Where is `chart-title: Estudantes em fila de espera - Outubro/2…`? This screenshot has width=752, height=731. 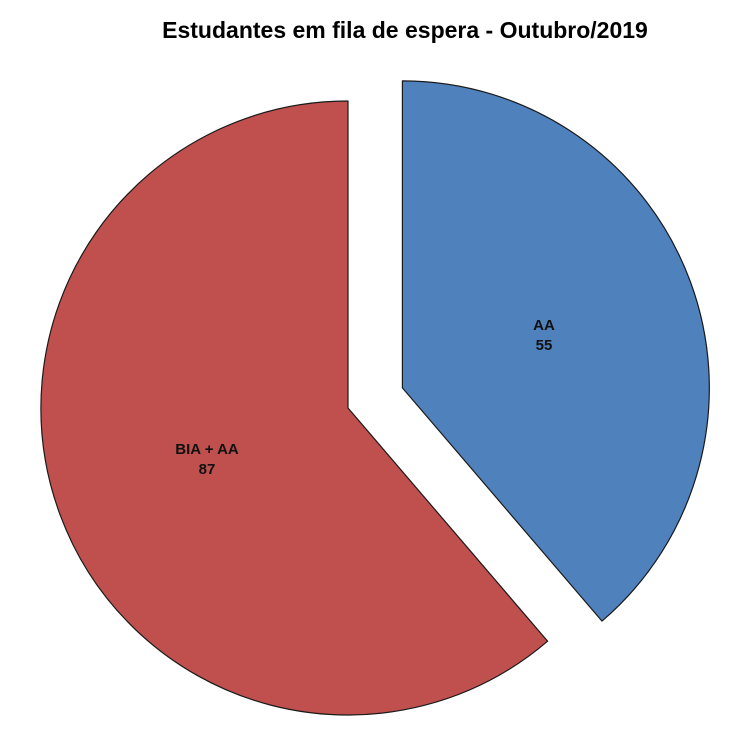 chart-title: Estudantes em fila de espera - Outubro/2… is located at coordinates (405, 30).